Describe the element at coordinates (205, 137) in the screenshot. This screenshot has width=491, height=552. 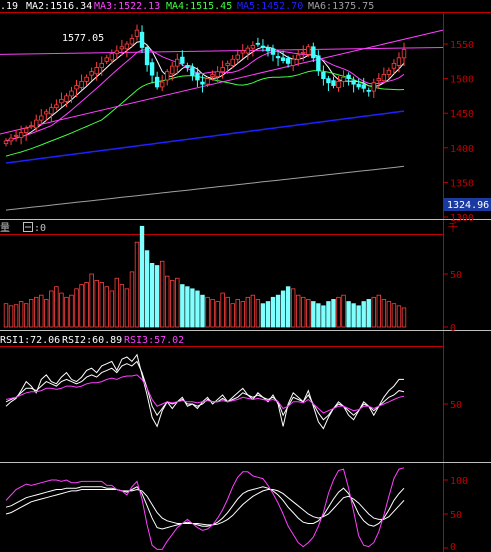
I see `ma5-line` at that location.